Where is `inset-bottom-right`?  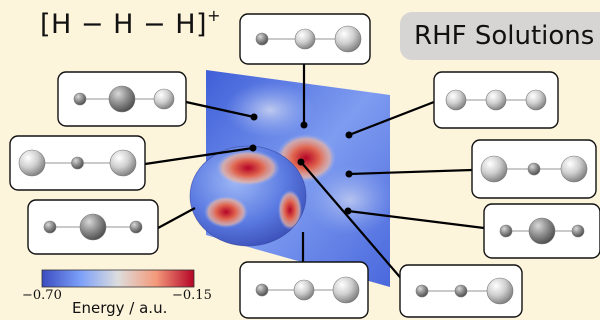
inset-bottom-right is located at coordinates (461, 291).